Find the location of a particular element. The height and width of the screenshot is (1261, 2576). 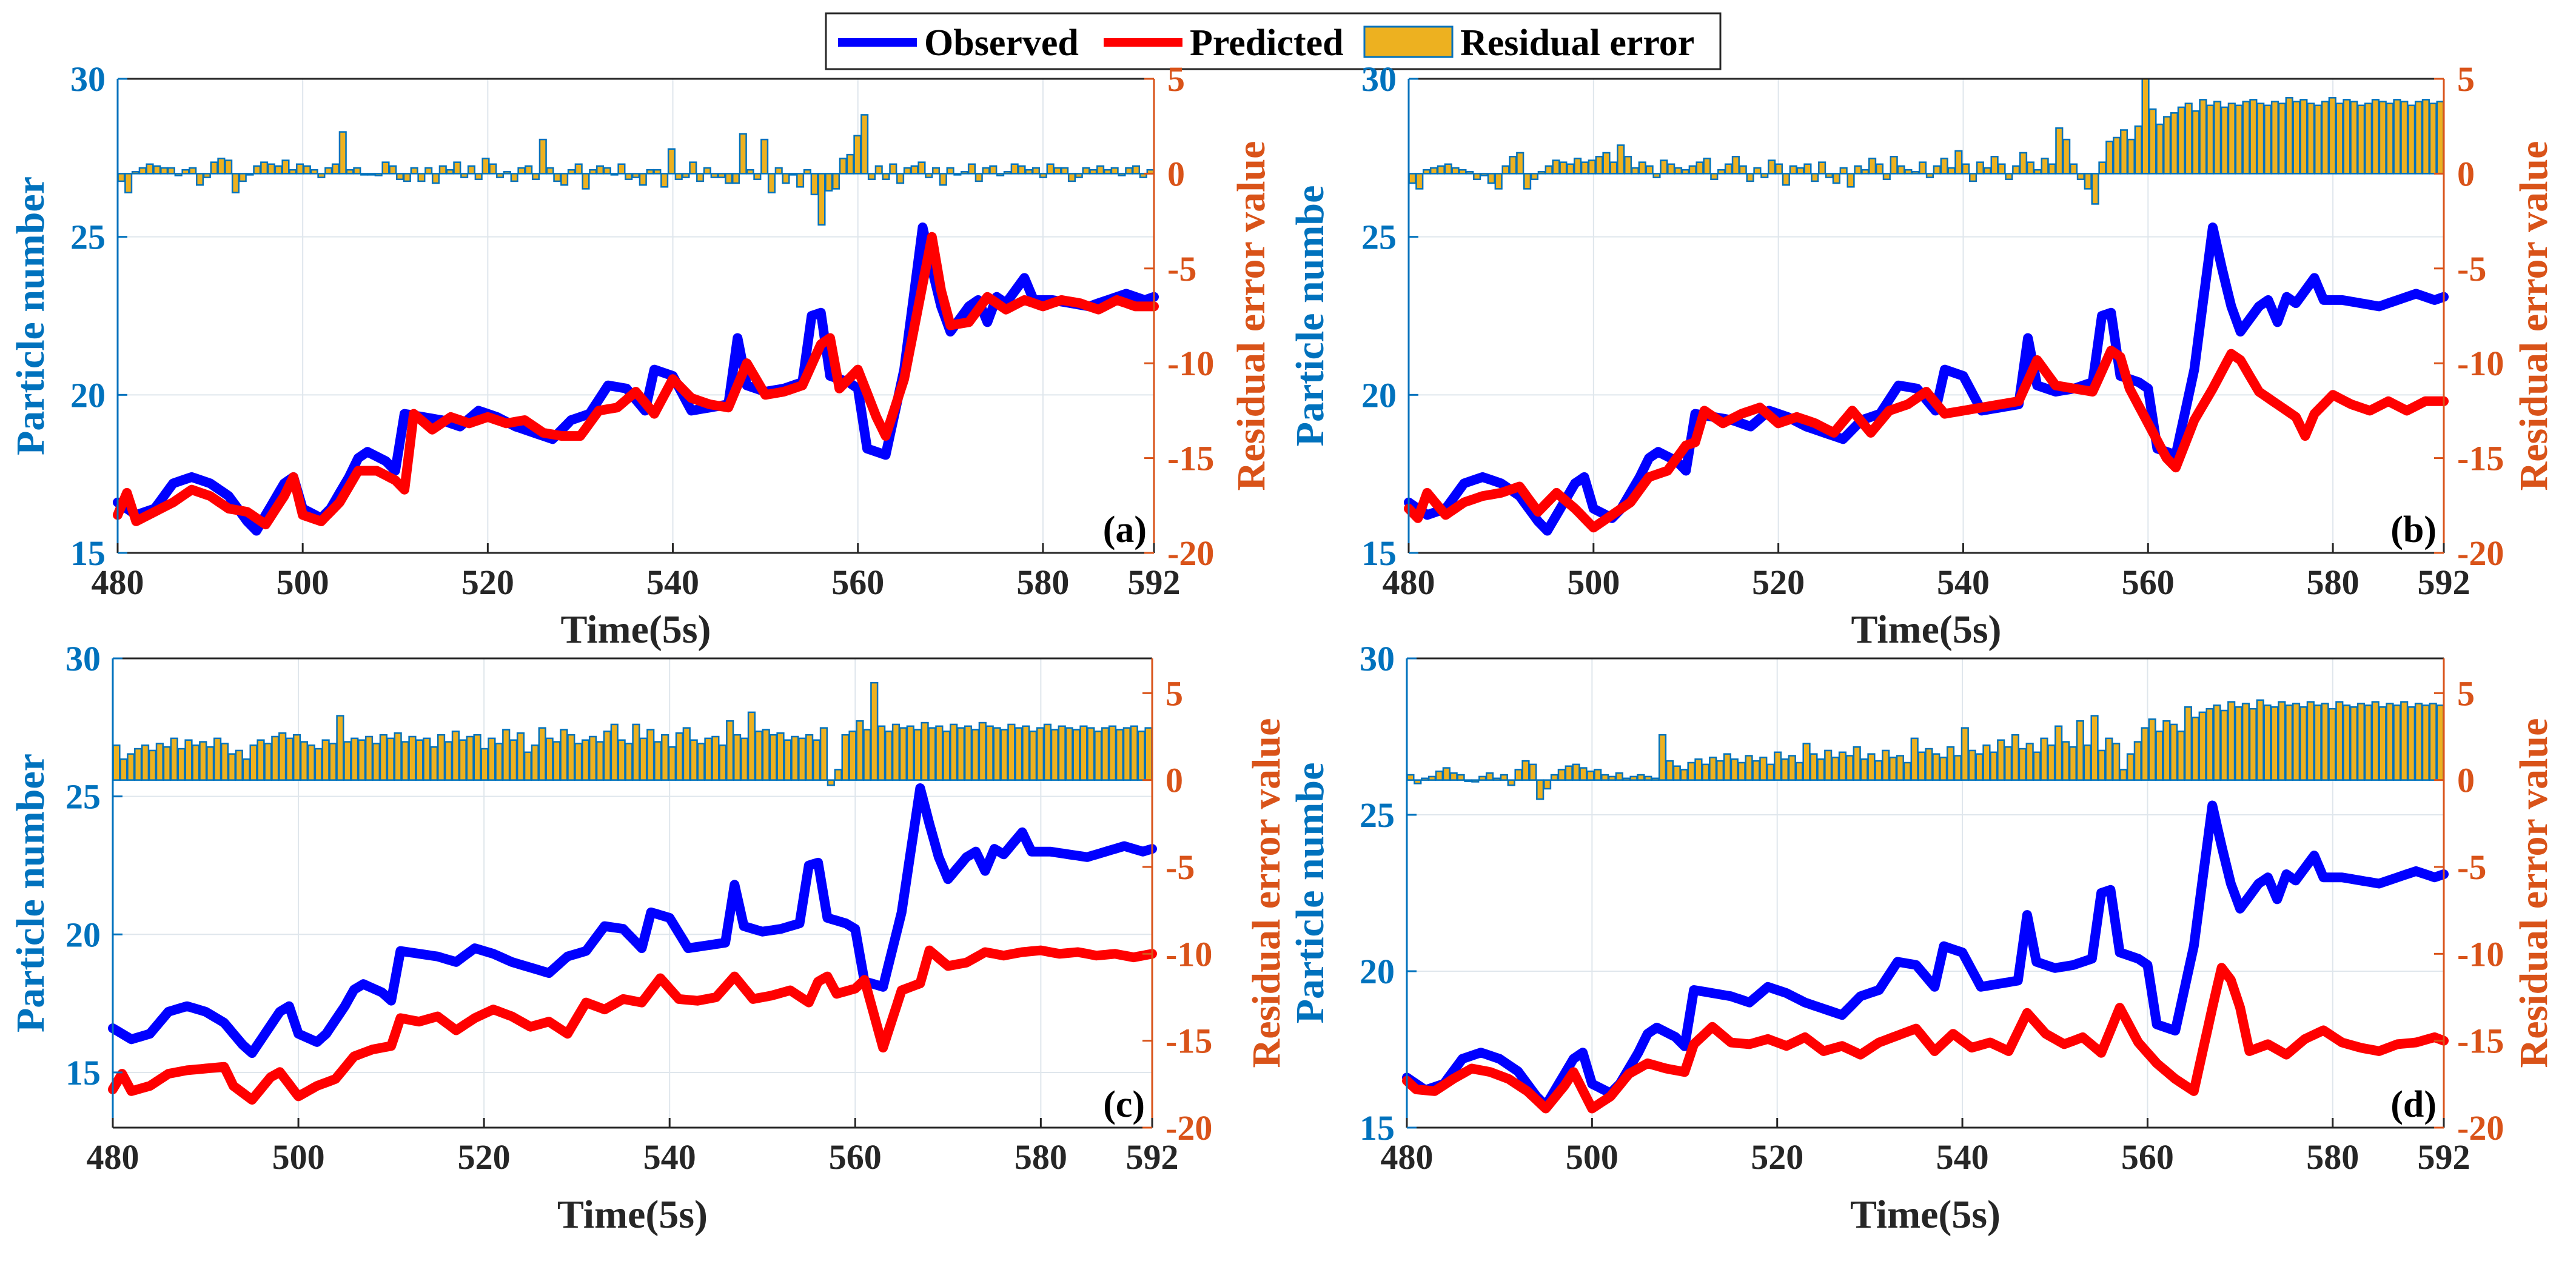

x-tick-label: 580 is located at coordinates (1042, 582).